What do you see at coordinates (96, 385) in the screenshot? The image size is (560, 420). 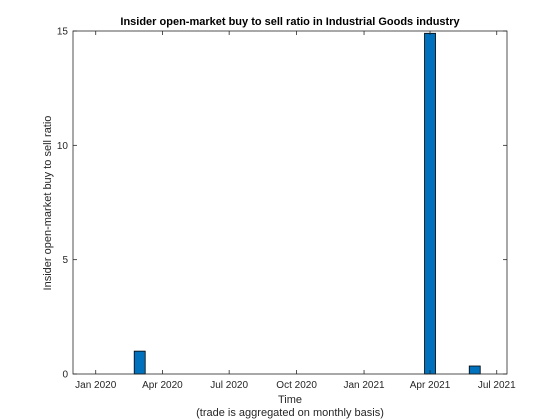 I see `x-tick-label: Jan 2020` at bounding box center [96, 385].